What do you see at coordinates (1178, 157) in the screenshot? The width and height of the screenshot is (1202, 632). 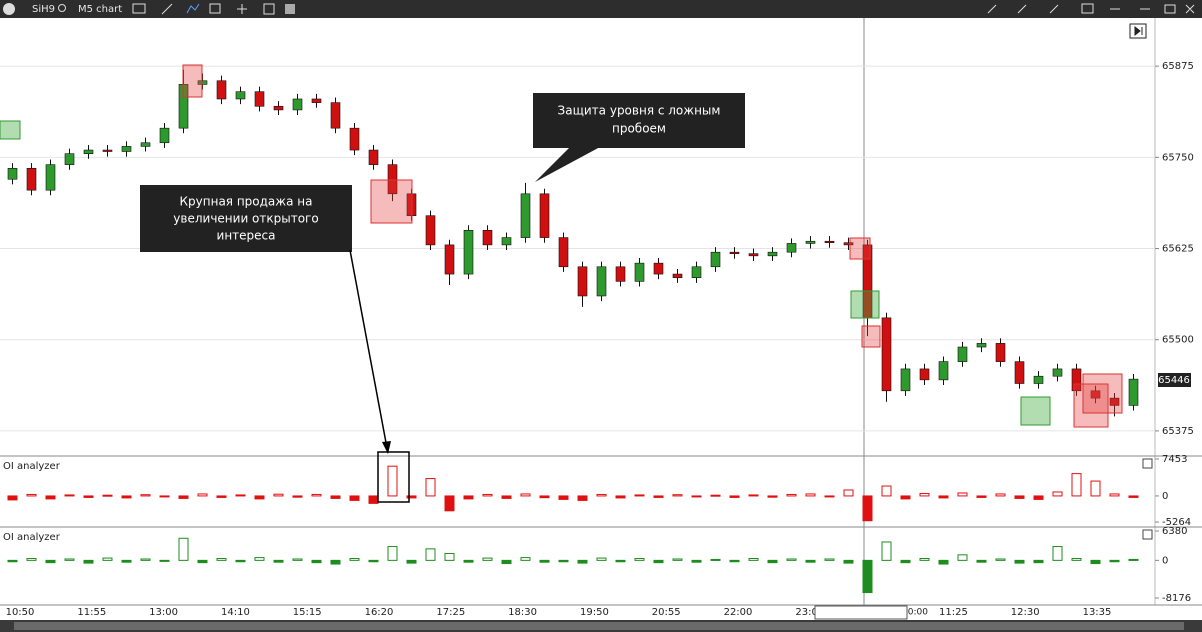 I see `y-tick-label: 65750` at bounding box center [1178, 157].